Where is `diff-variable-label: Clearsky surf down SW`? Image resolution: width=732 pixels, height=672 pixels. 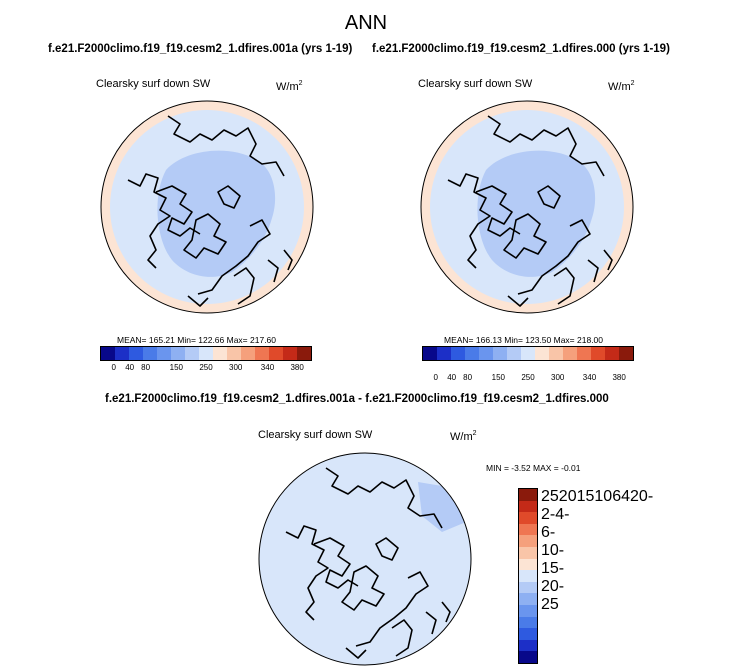 diff-variable-label: Clearsky surf down SW is located at coordinates (315, 435).